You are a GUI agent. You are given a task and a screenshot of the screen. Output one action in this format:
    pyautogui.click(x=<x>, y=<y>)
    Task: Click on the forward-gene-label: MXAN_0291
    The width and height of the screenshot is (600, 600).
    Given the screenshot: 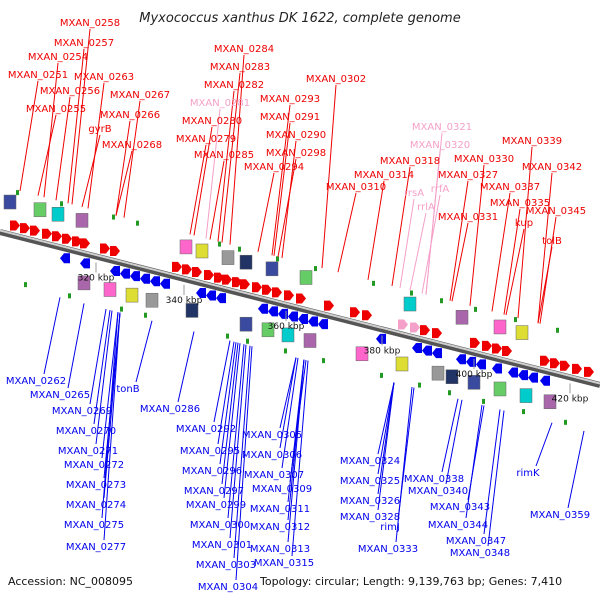 What is the action you would take?
    pyautogui.click(x=290, y=117)
    